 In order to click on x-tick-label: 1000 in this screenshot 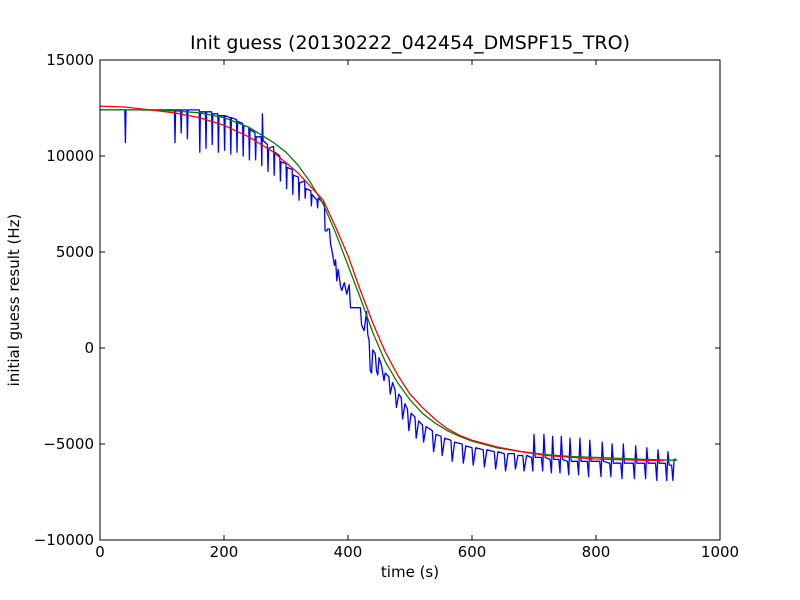, I will do `click(720, 552)`.